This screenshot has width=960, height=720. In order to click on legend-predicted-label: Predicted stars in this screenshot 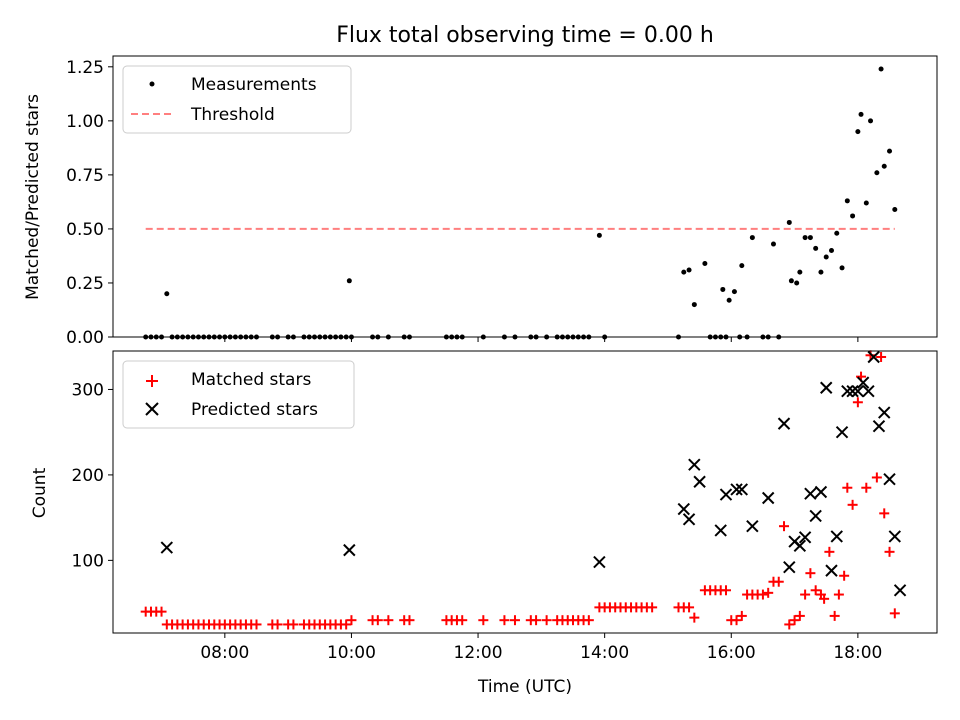, I will do `click(254, 410)`.